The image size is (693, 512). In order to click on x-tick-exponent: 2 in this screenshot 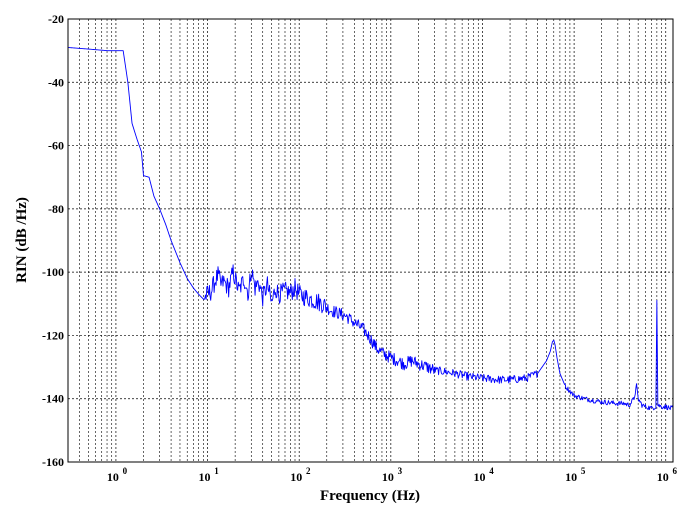, I will do `click(308, 471)`.